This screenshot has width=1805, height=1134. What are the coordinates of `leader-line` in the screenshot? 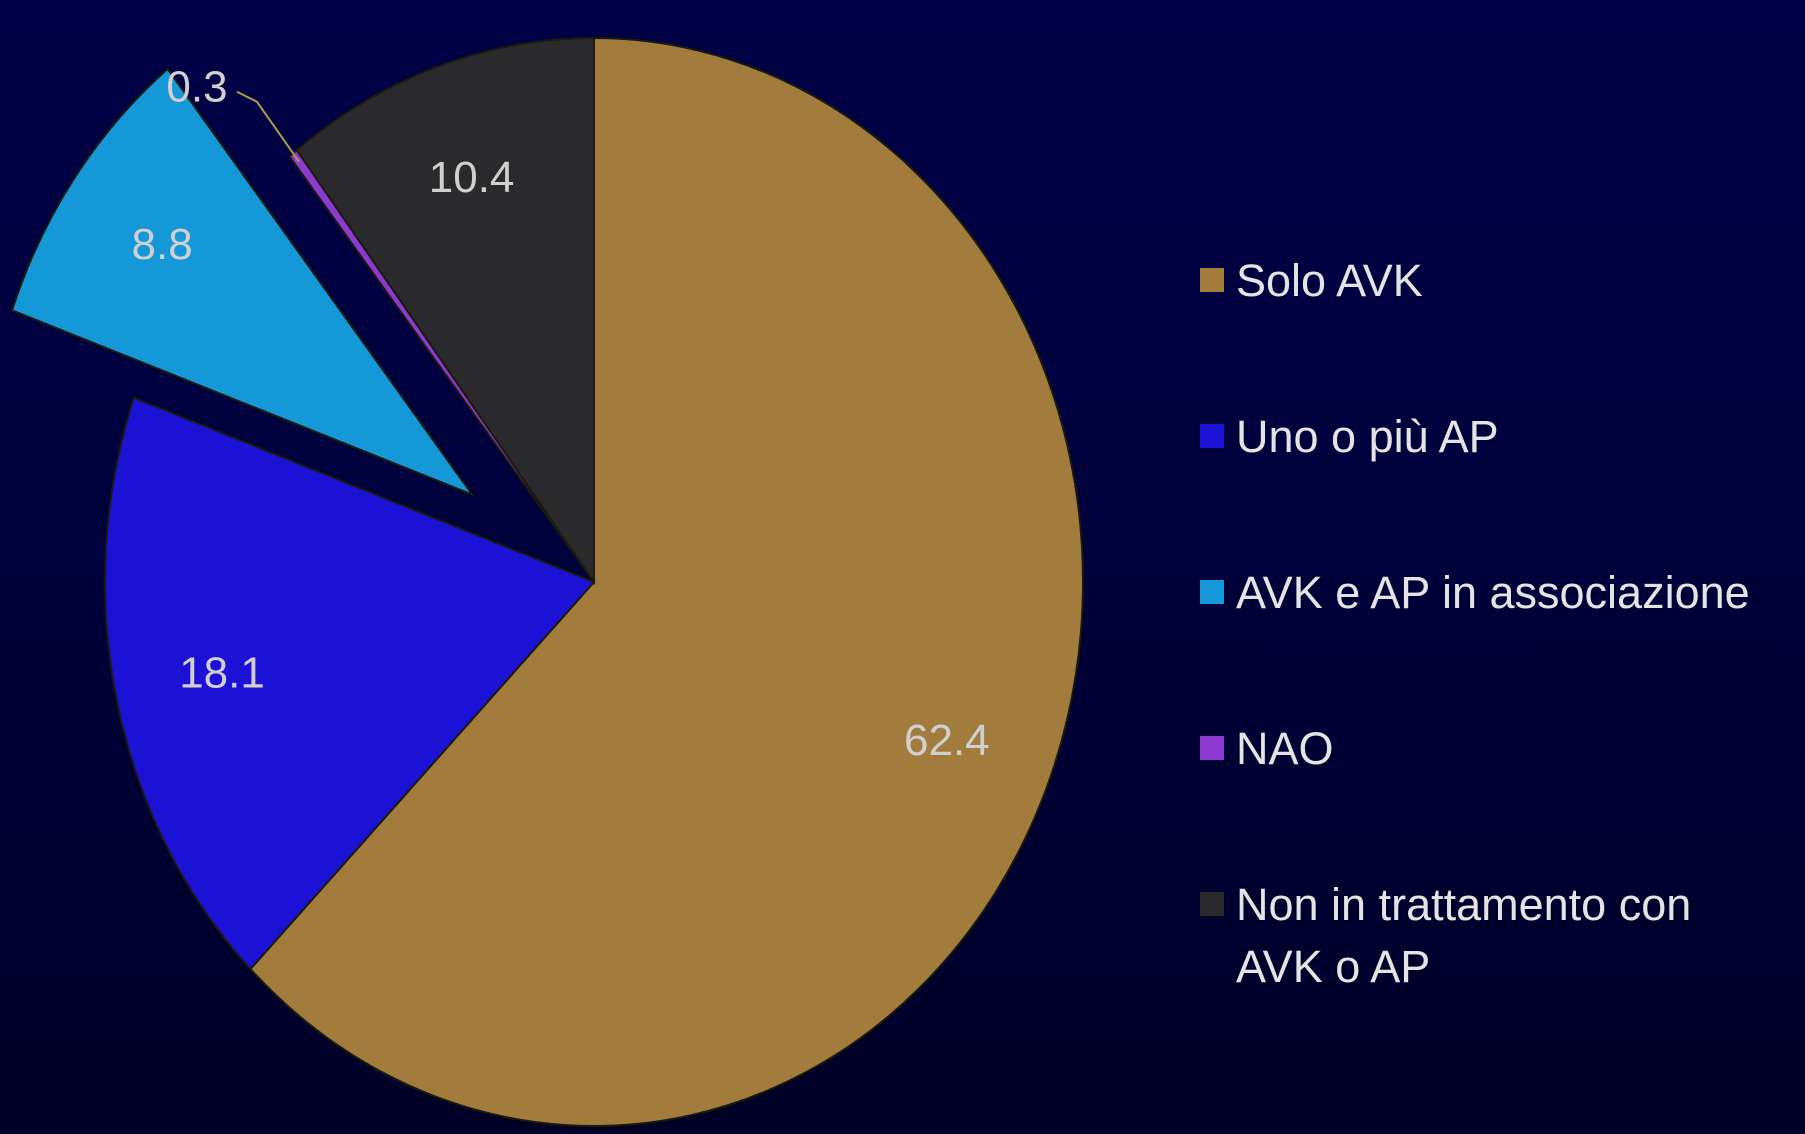 It's located at (268, 126).